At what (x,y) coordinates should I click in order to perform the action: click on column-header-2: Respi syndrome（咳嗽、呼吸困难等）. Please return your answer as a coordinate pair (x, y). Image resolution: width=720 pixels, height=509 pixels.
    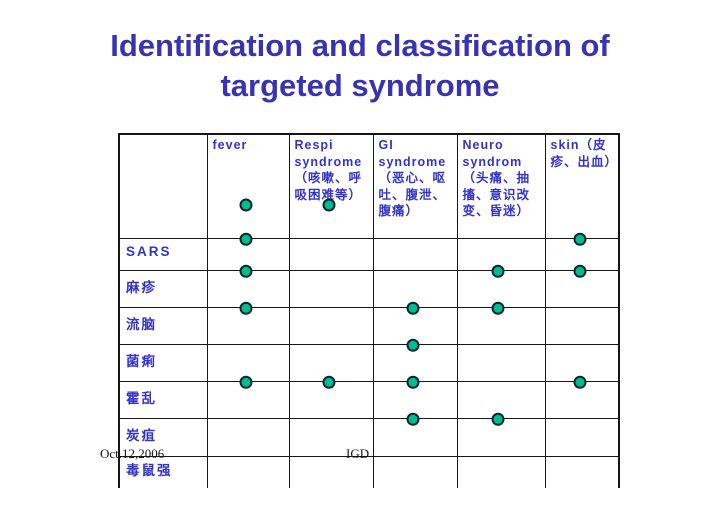
    Looking at the image, I should click on (331, 186).